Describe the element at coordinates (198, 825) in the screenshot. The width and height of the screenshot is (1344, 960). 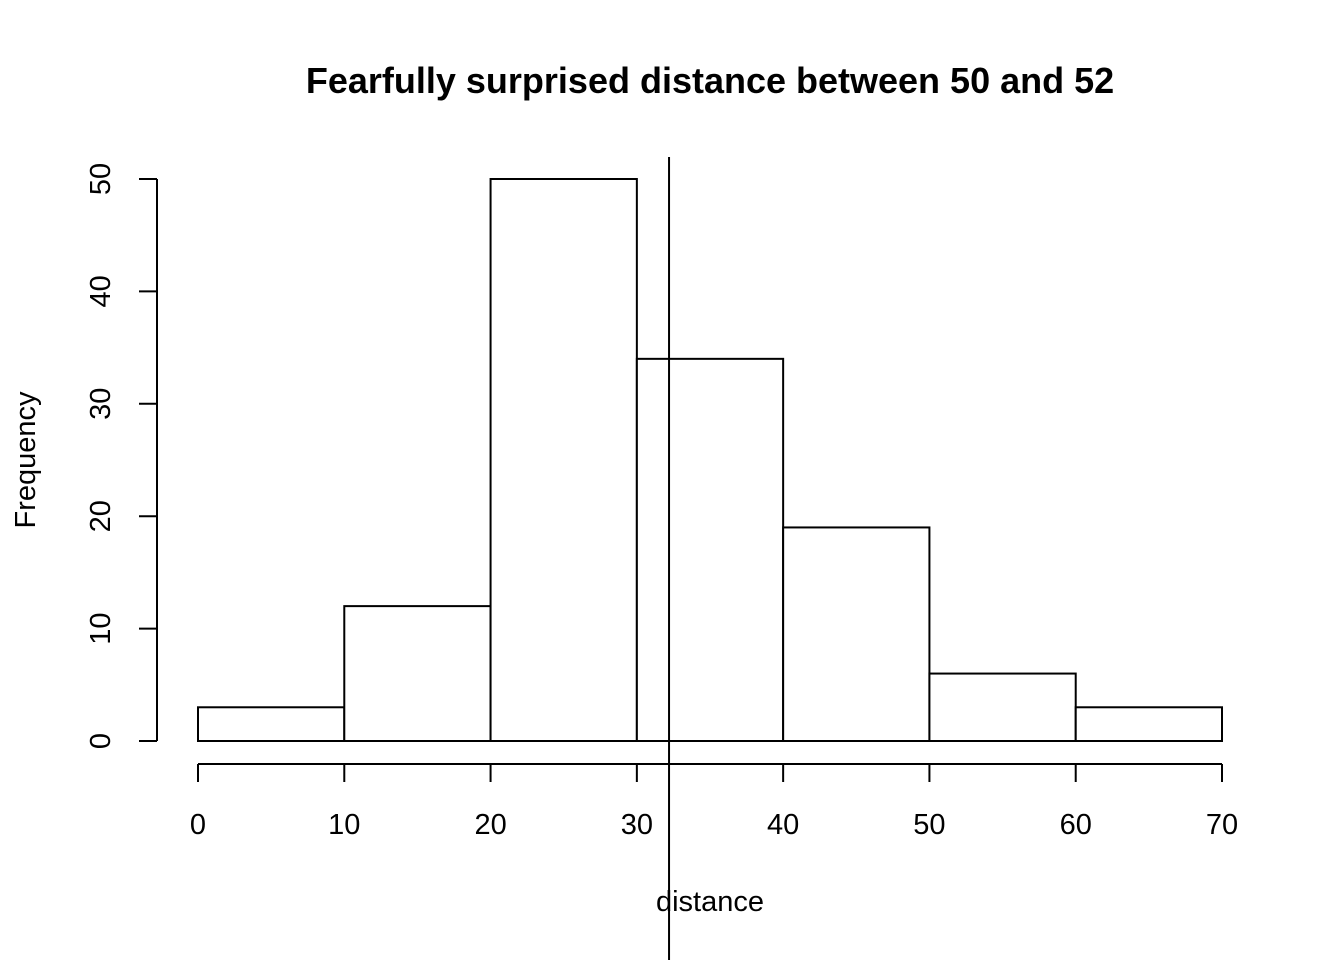
I see `x-tick-label: 0` at that location.